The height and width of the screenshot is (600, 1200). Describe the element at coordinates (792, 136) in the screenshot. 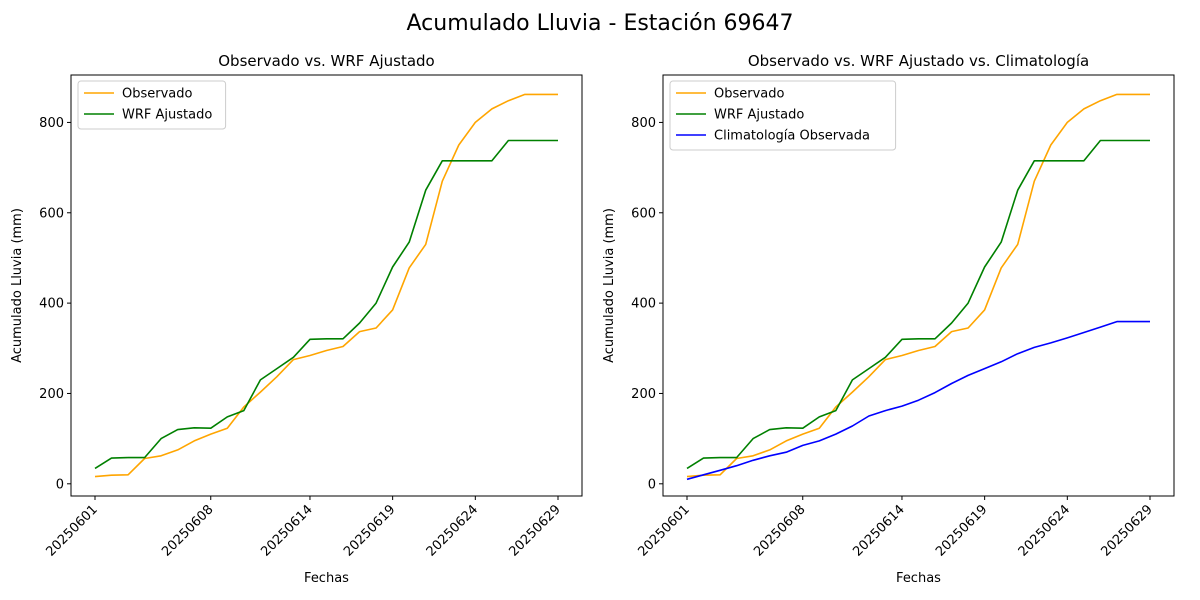

I see `legend-label: Climatología Observada` at that location.